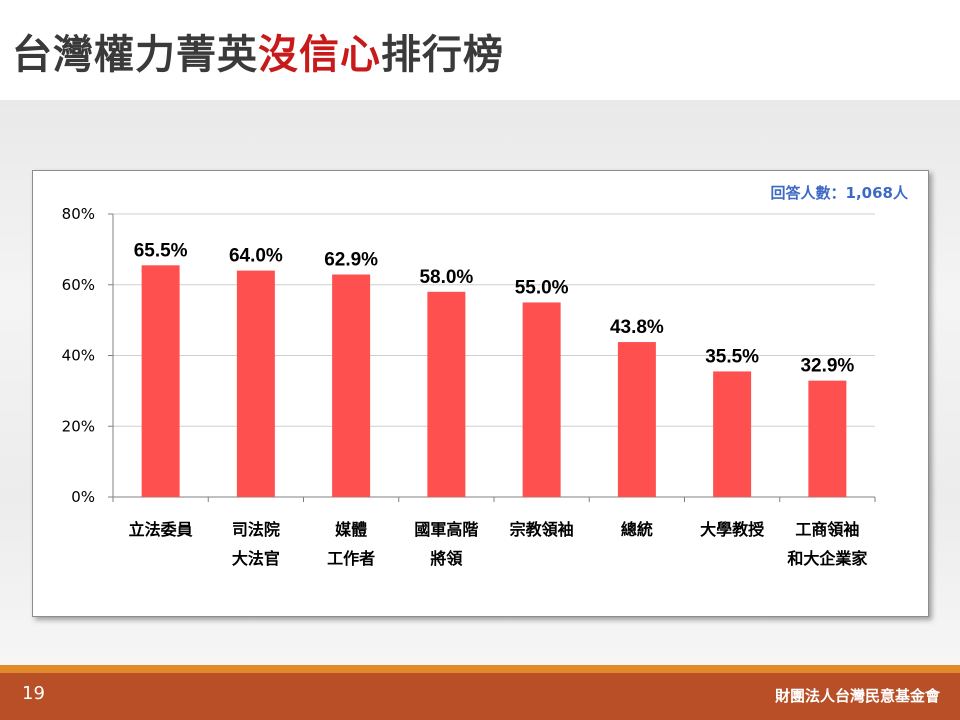 The width and height of the screenshot is (960, 720). What do you see at coordinates (442, 55) in the screenshot?
I see `title-part2: 排行榜` at bounding box center [442, 55].